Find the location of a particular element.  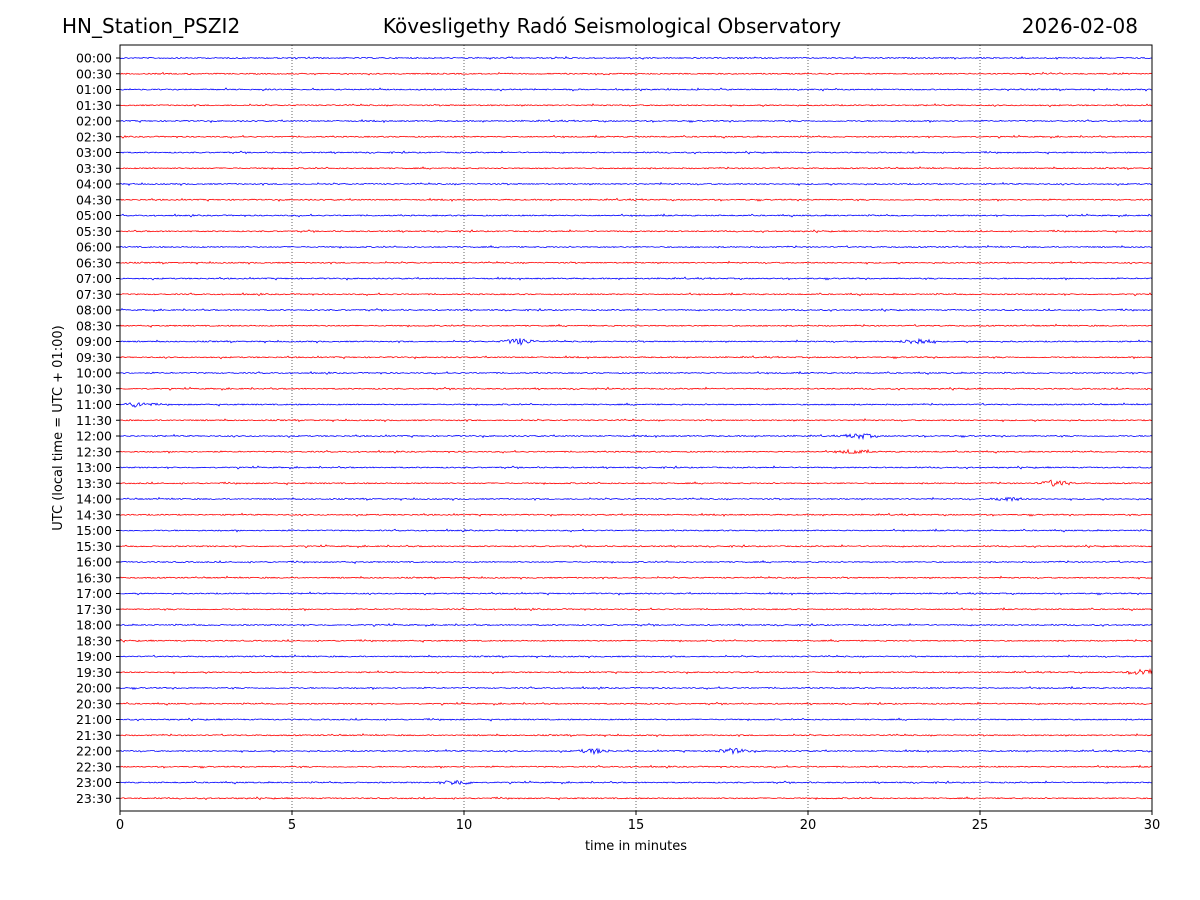

y-tick-label-10:30: 10:30 is located at coordinates (94, 388).